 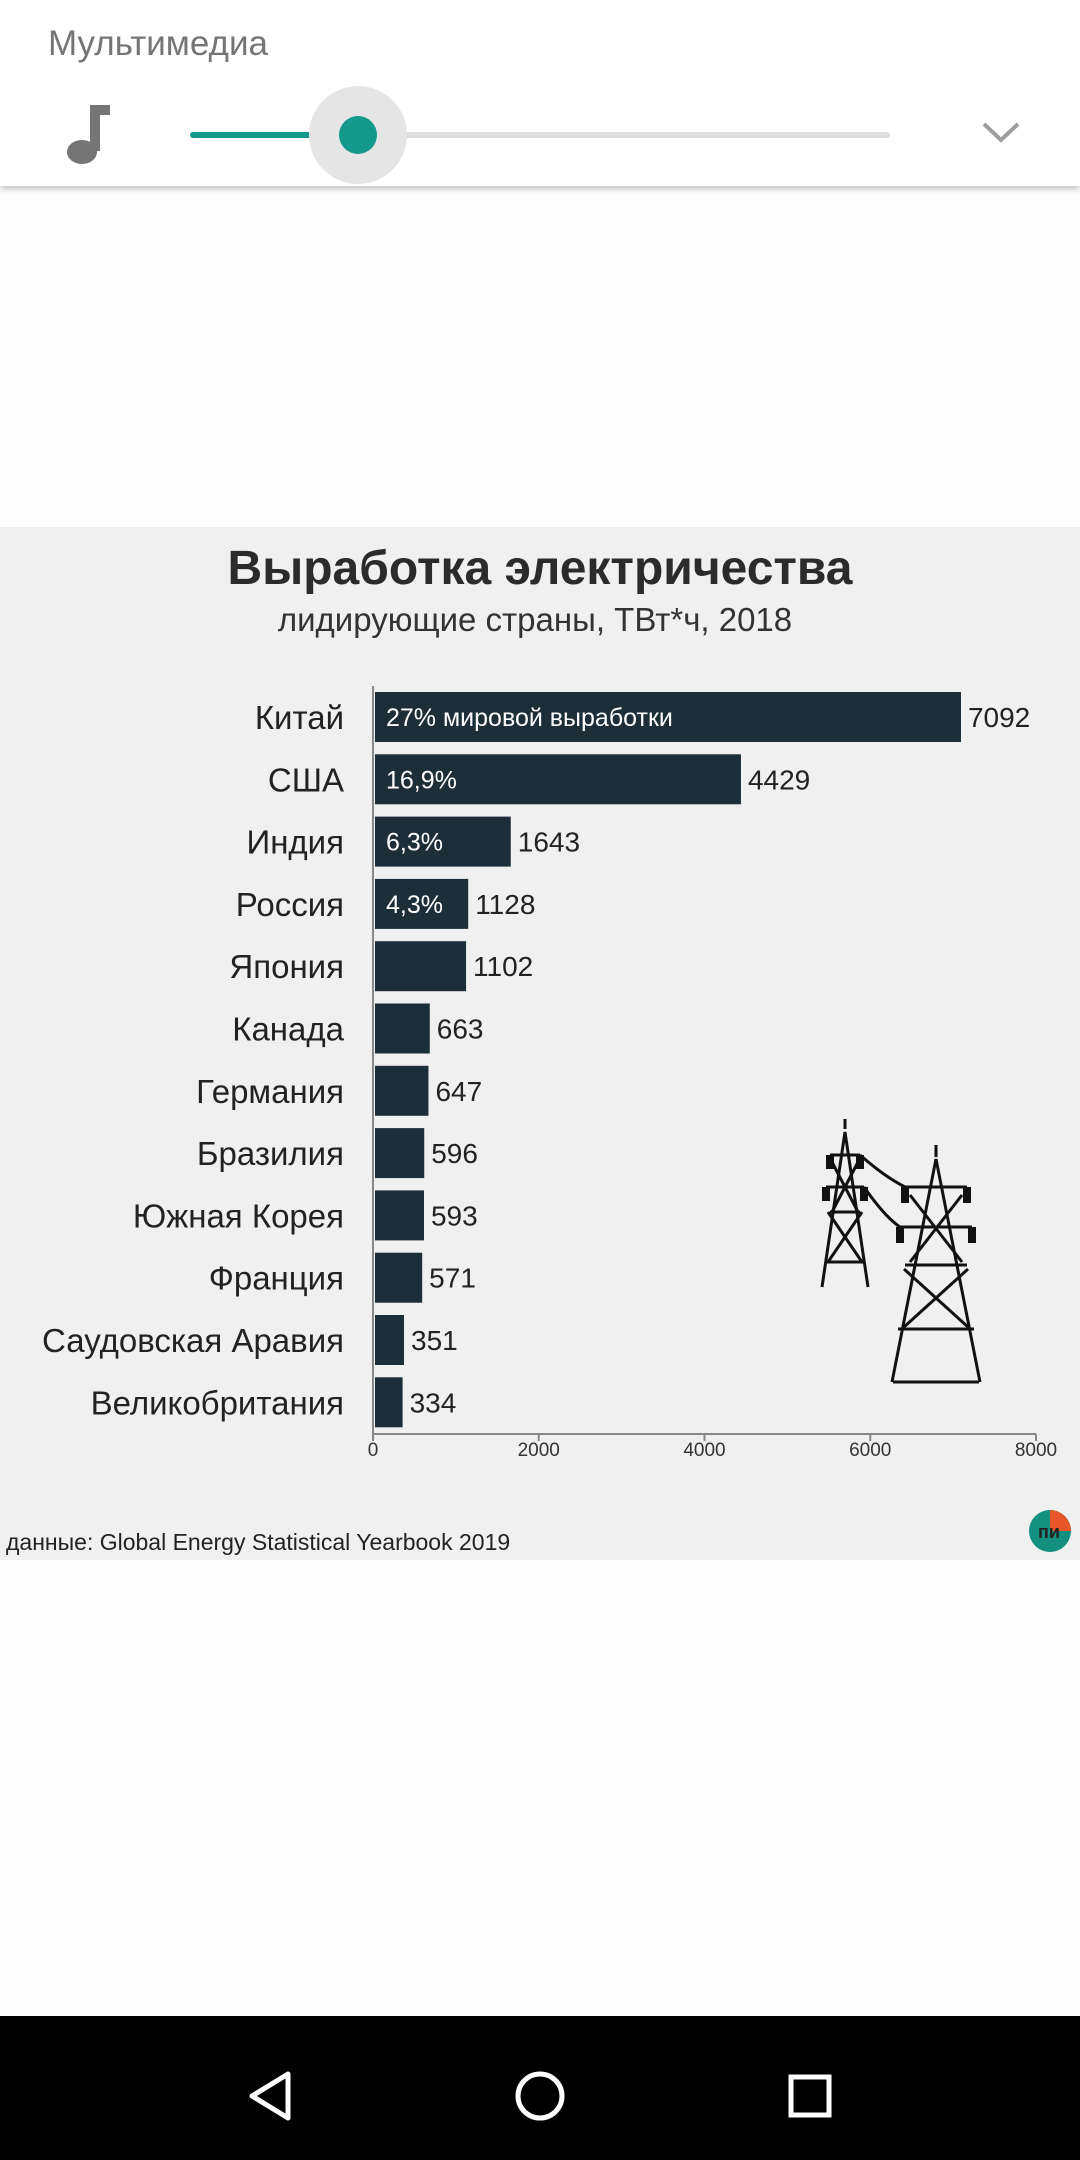 What do you see at coordinates (458, 1091) in the screenshot?
I see `value-label: 647` at bounding box center [458, 1091].